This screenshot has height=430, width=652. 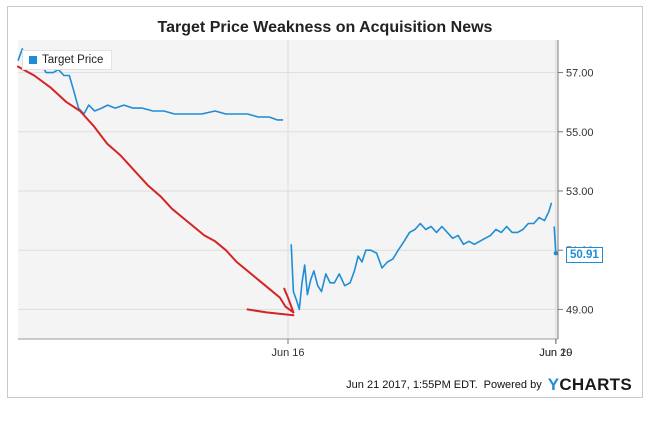 I want to click on y-tick-label: 49.00, so click(x=580, y=310).